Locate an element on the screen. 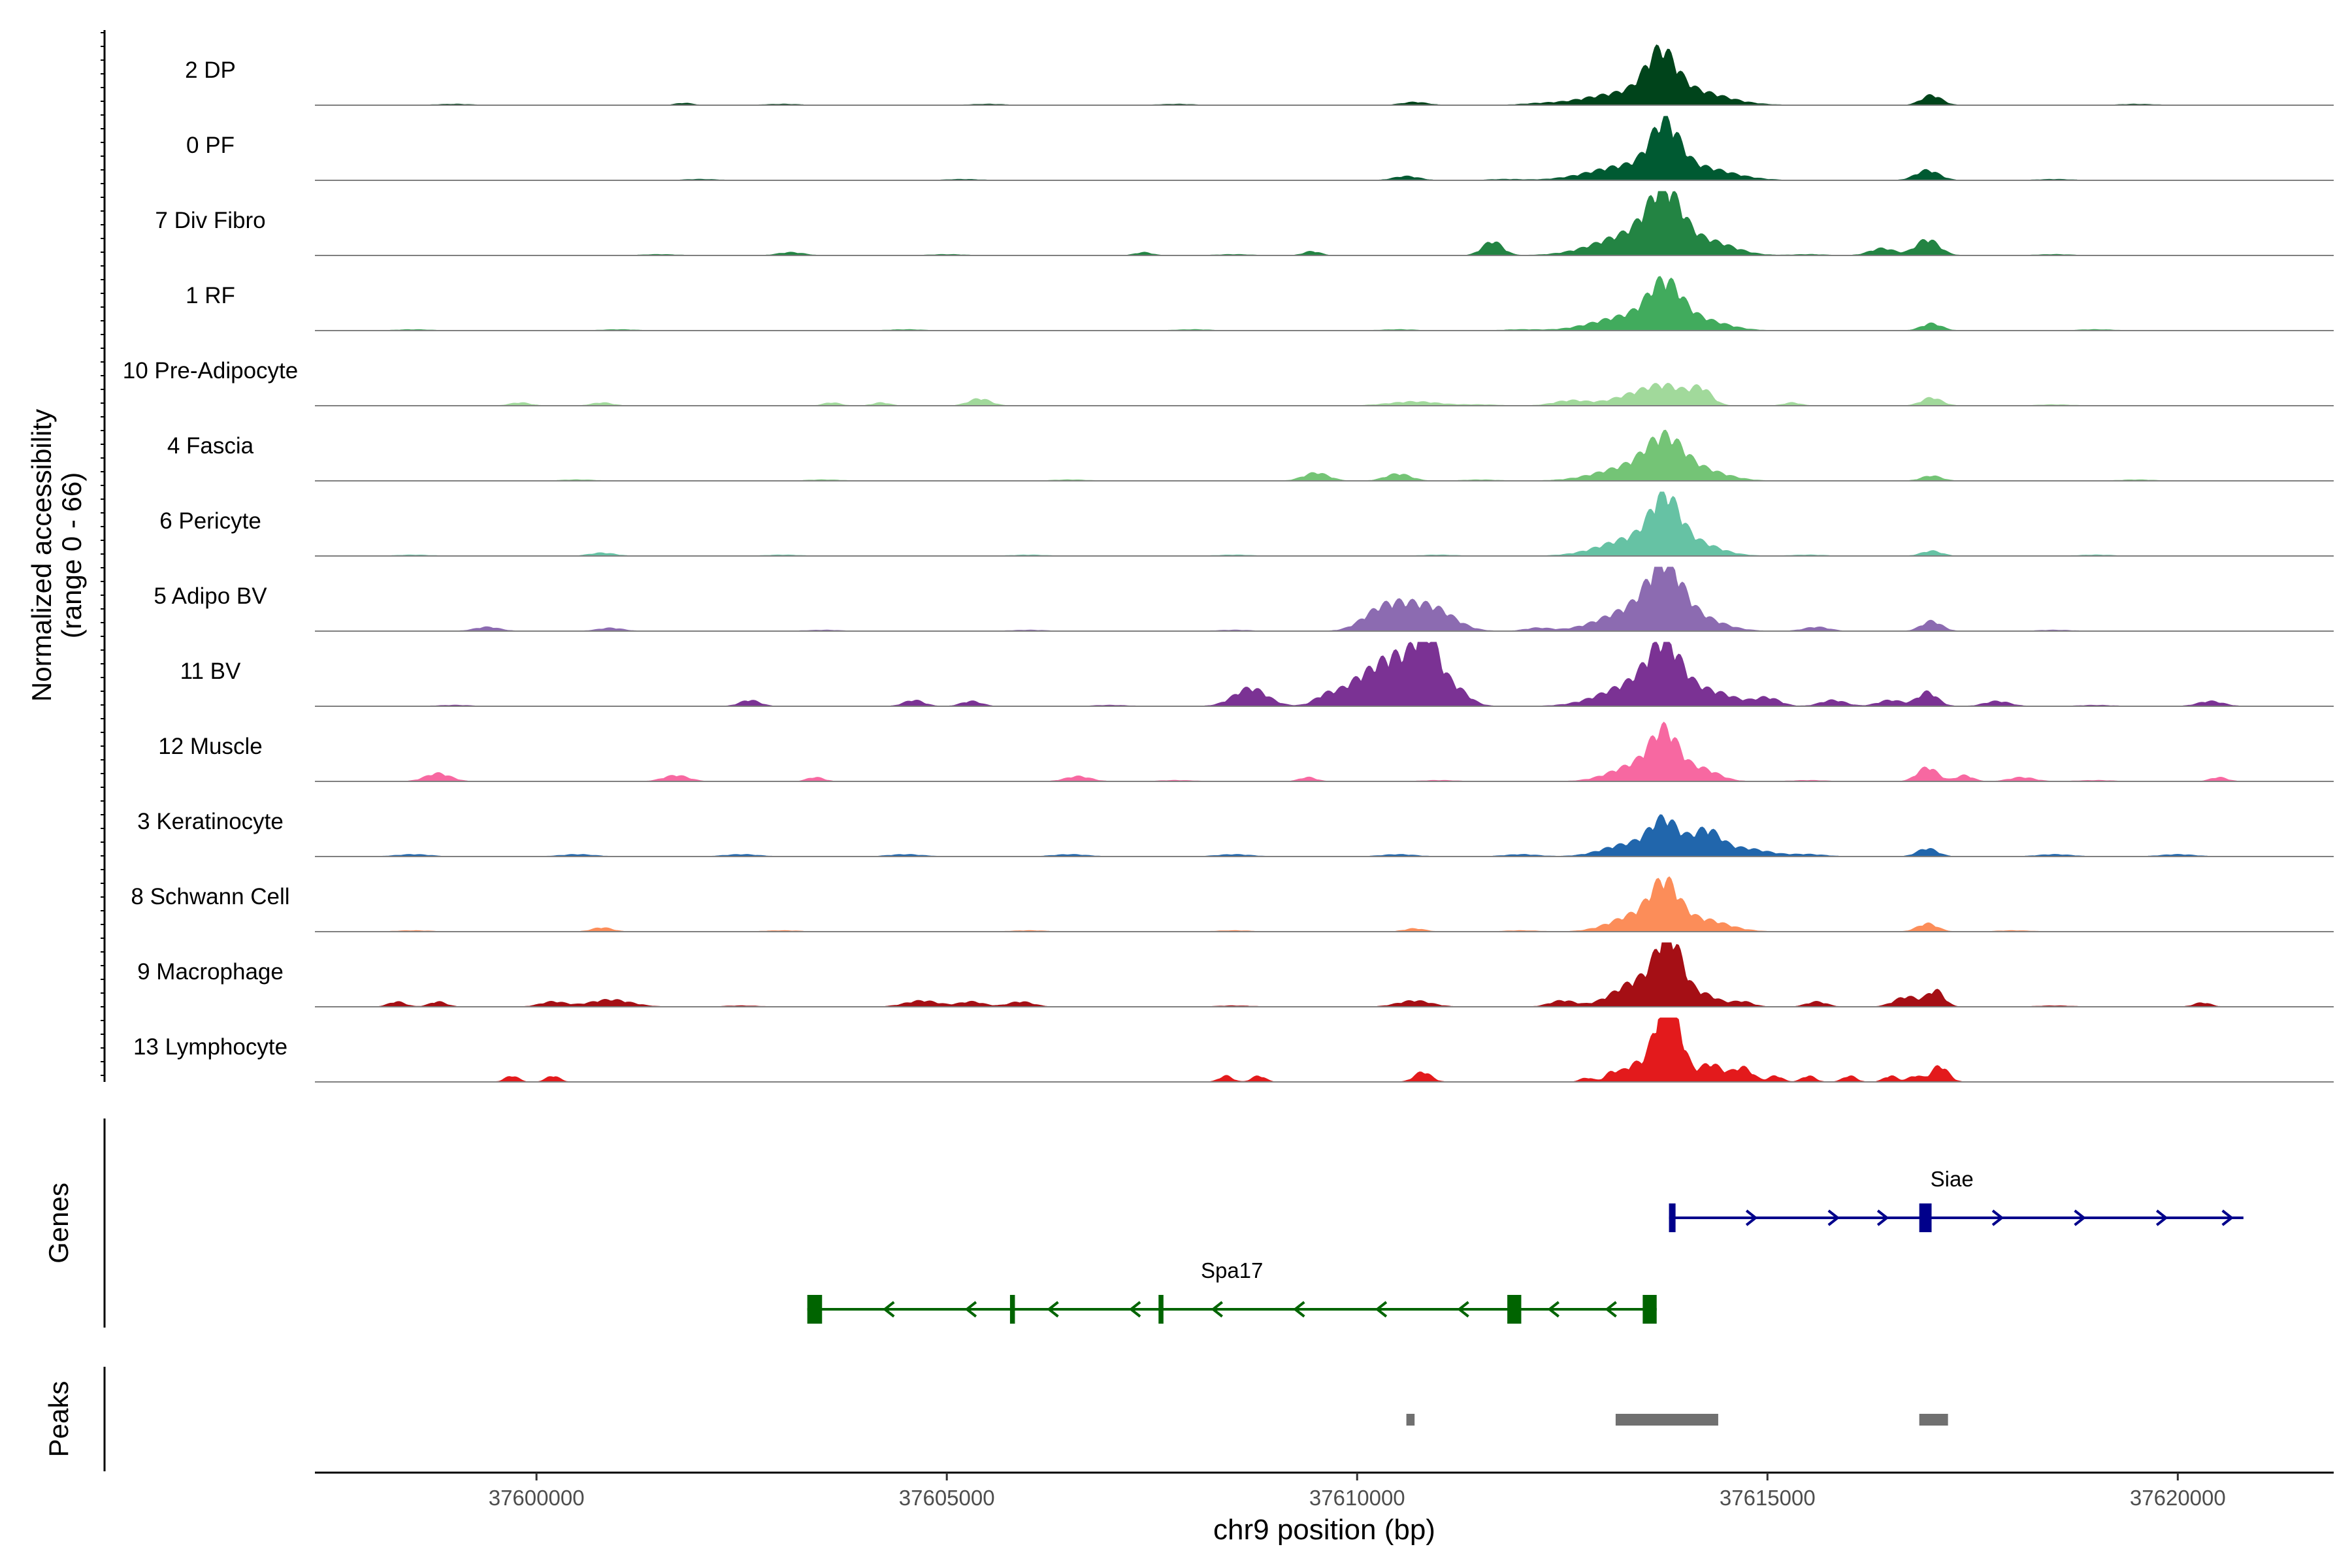 The height and width of the screenshot is (1568, 2352). track-1-rf: 1 RF is located at coordinates (1260, 303).